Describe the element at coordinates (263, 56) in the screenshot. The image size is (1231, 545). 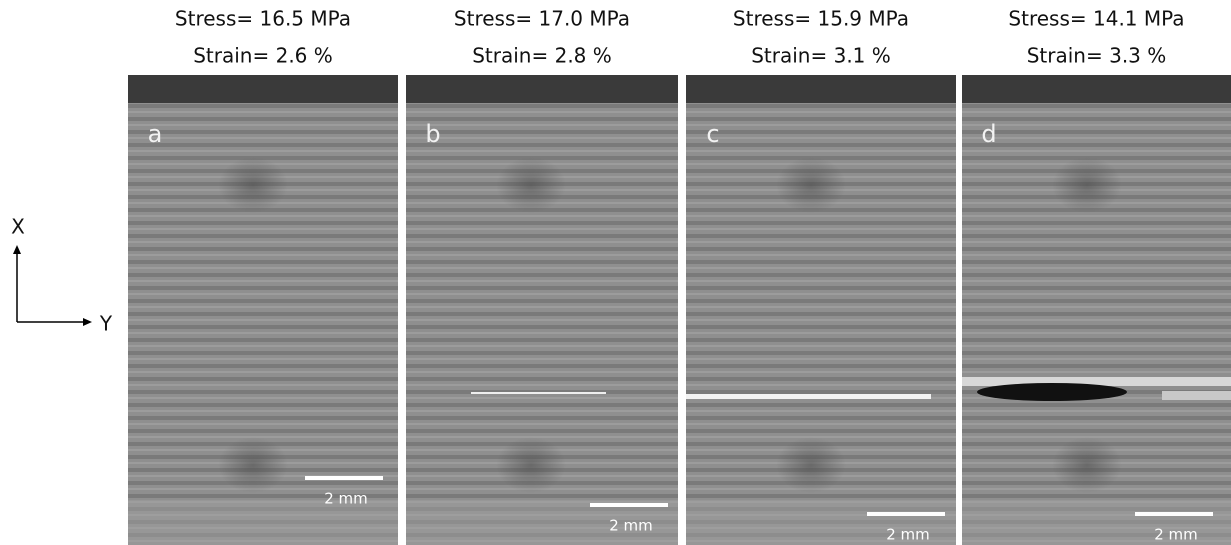
I see `strain-label: Strain= 2.6 %` at that location.